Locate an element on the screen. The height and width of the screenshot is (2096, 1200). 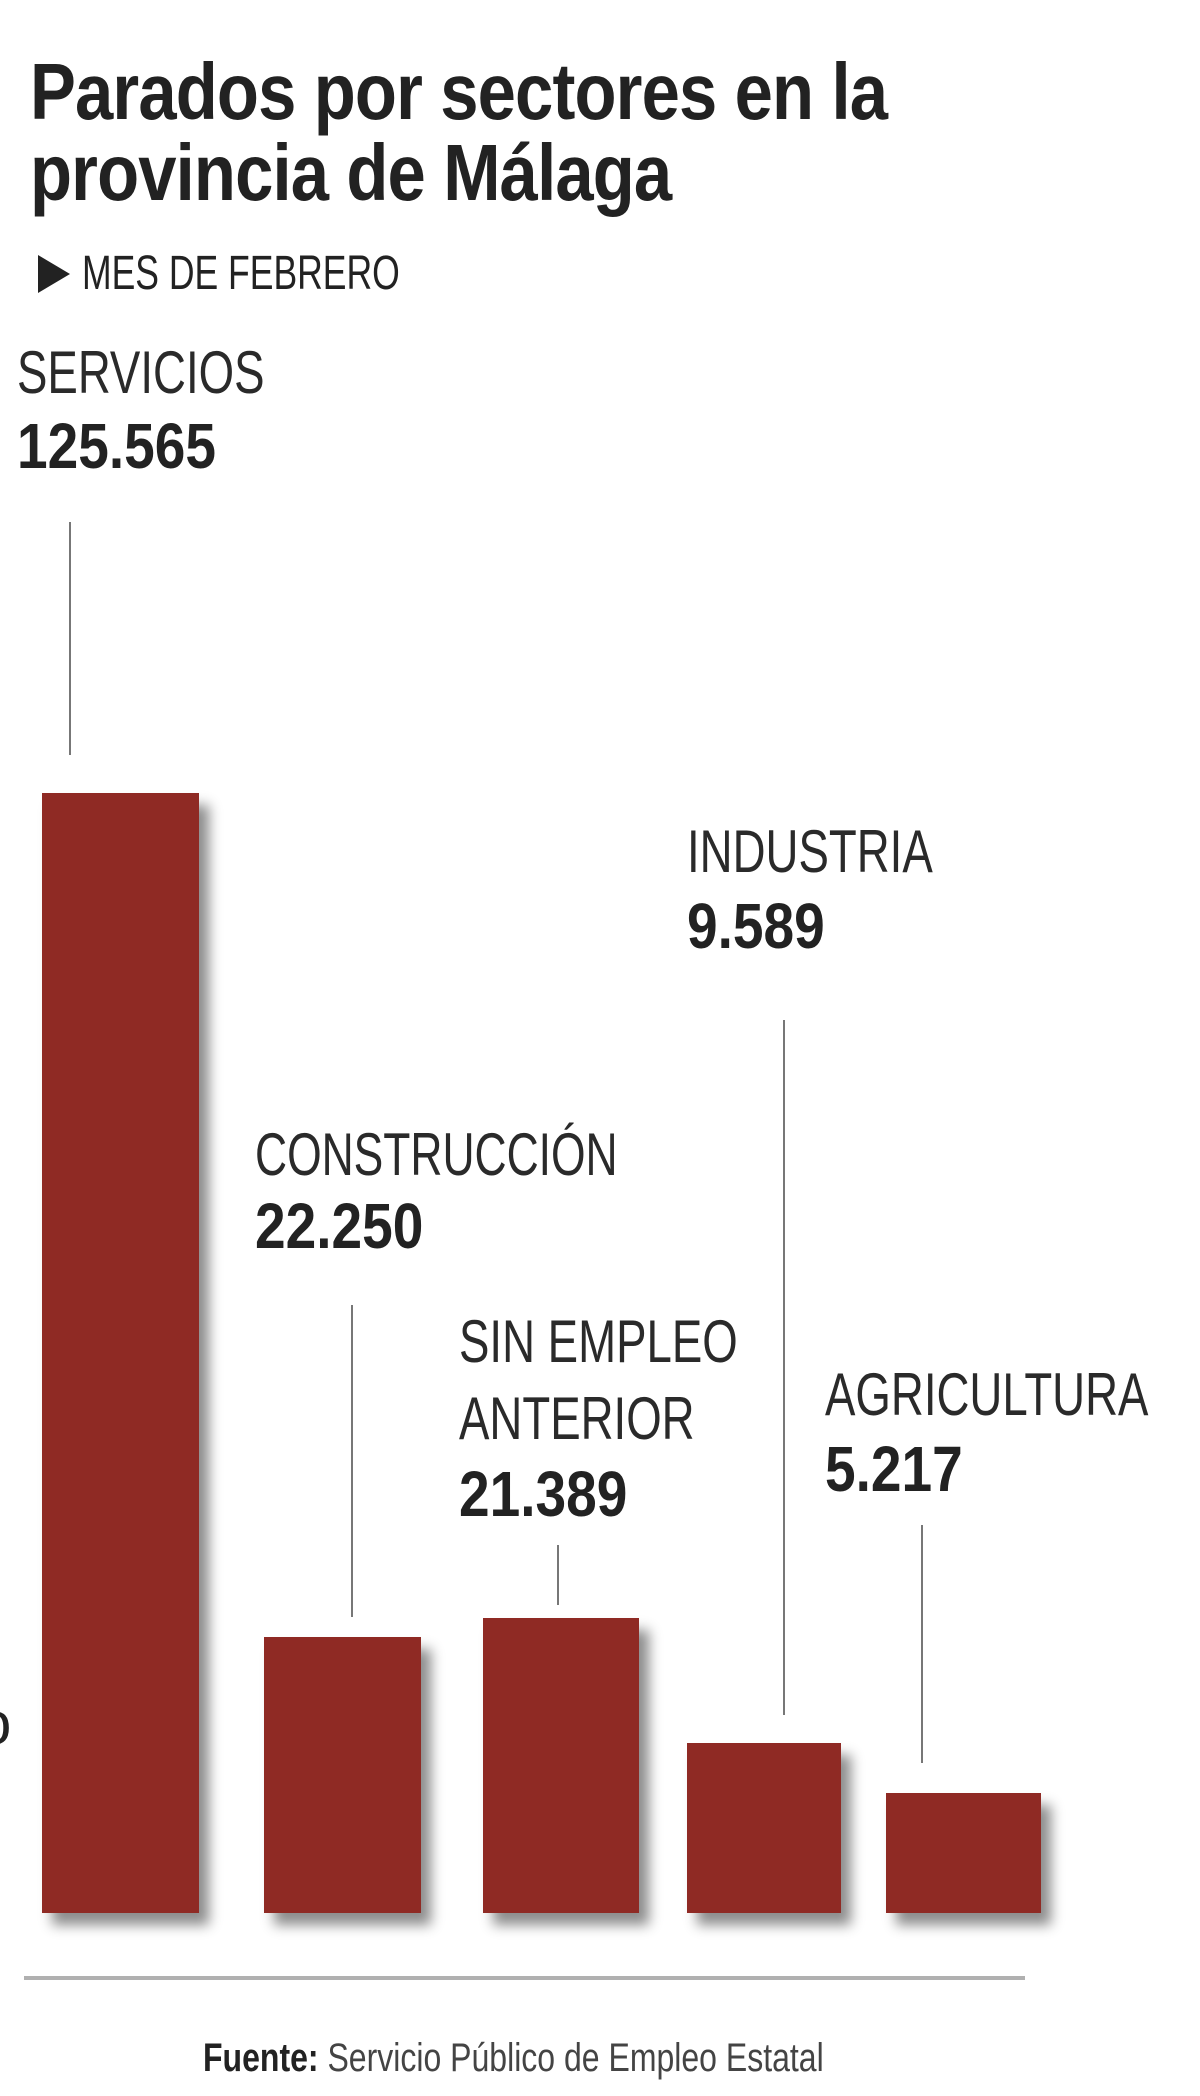
label-agricultura: AGRICULTURA is located at coordinates (987, 1394).